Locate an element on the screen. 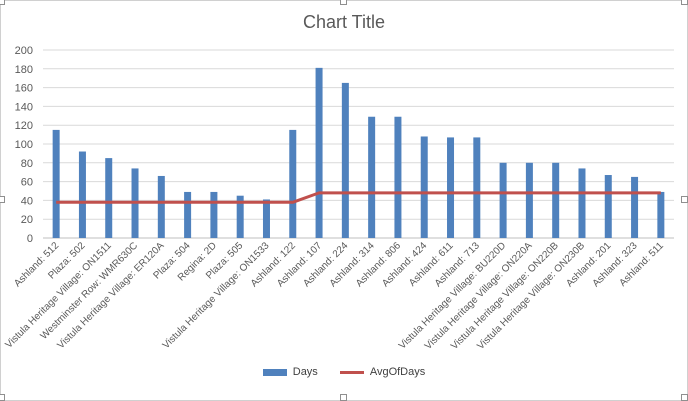  resize-handle-top-left is located at coordinates (2, 2).